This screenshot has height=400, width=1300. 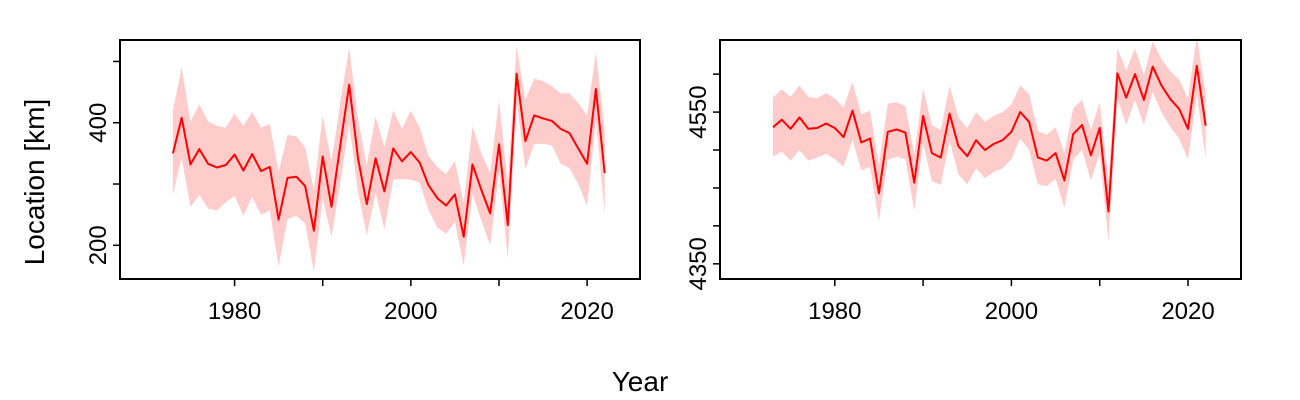 I want to click on x-axis-title: Year, so click(x=640, y=381).